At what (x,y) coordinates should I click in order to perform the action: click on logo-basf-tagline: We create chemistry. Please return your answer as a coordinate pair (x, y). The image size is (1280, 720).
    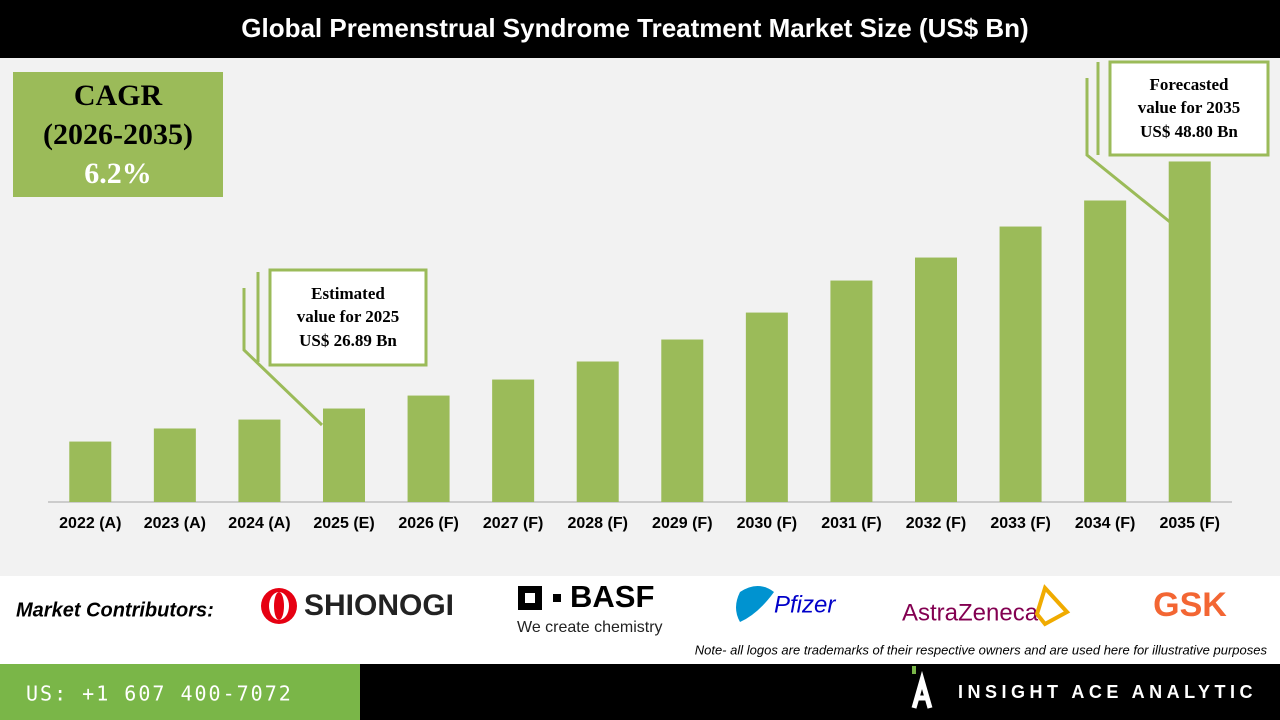
    Looking at the image, I should click on (590, 627).